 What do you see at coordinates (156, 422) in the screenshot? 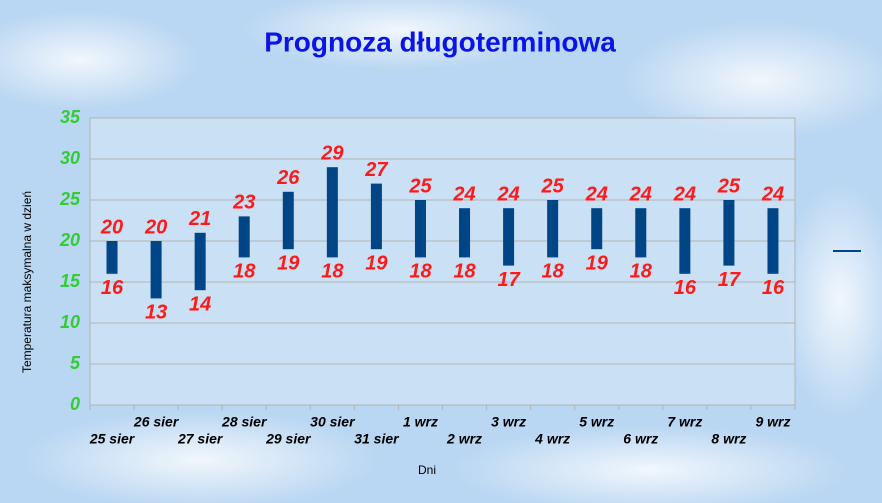
I see `x-tick-label: 26 sier` at bounding box center [156, 422].